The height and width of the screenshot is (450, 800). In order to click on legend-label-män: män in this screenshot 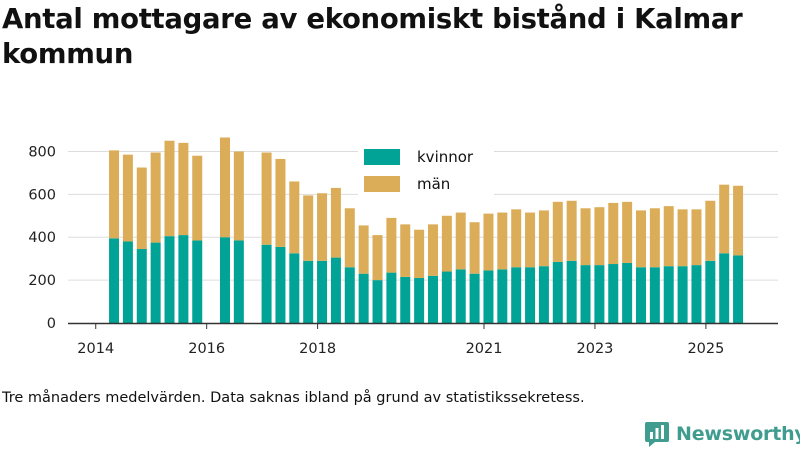, I will do `click(433, 184)`.